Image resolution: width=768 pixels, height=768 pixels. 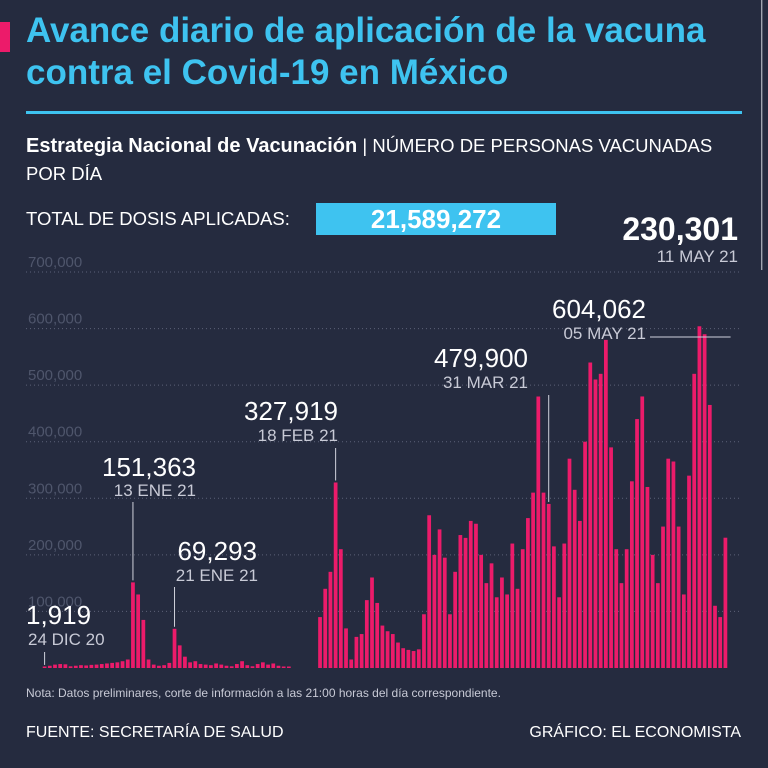 What do you see at coordinates (298, 435) in the screenshot?
I see `annotation-date: 18 FEB 21` at bounding box center [298, 435].